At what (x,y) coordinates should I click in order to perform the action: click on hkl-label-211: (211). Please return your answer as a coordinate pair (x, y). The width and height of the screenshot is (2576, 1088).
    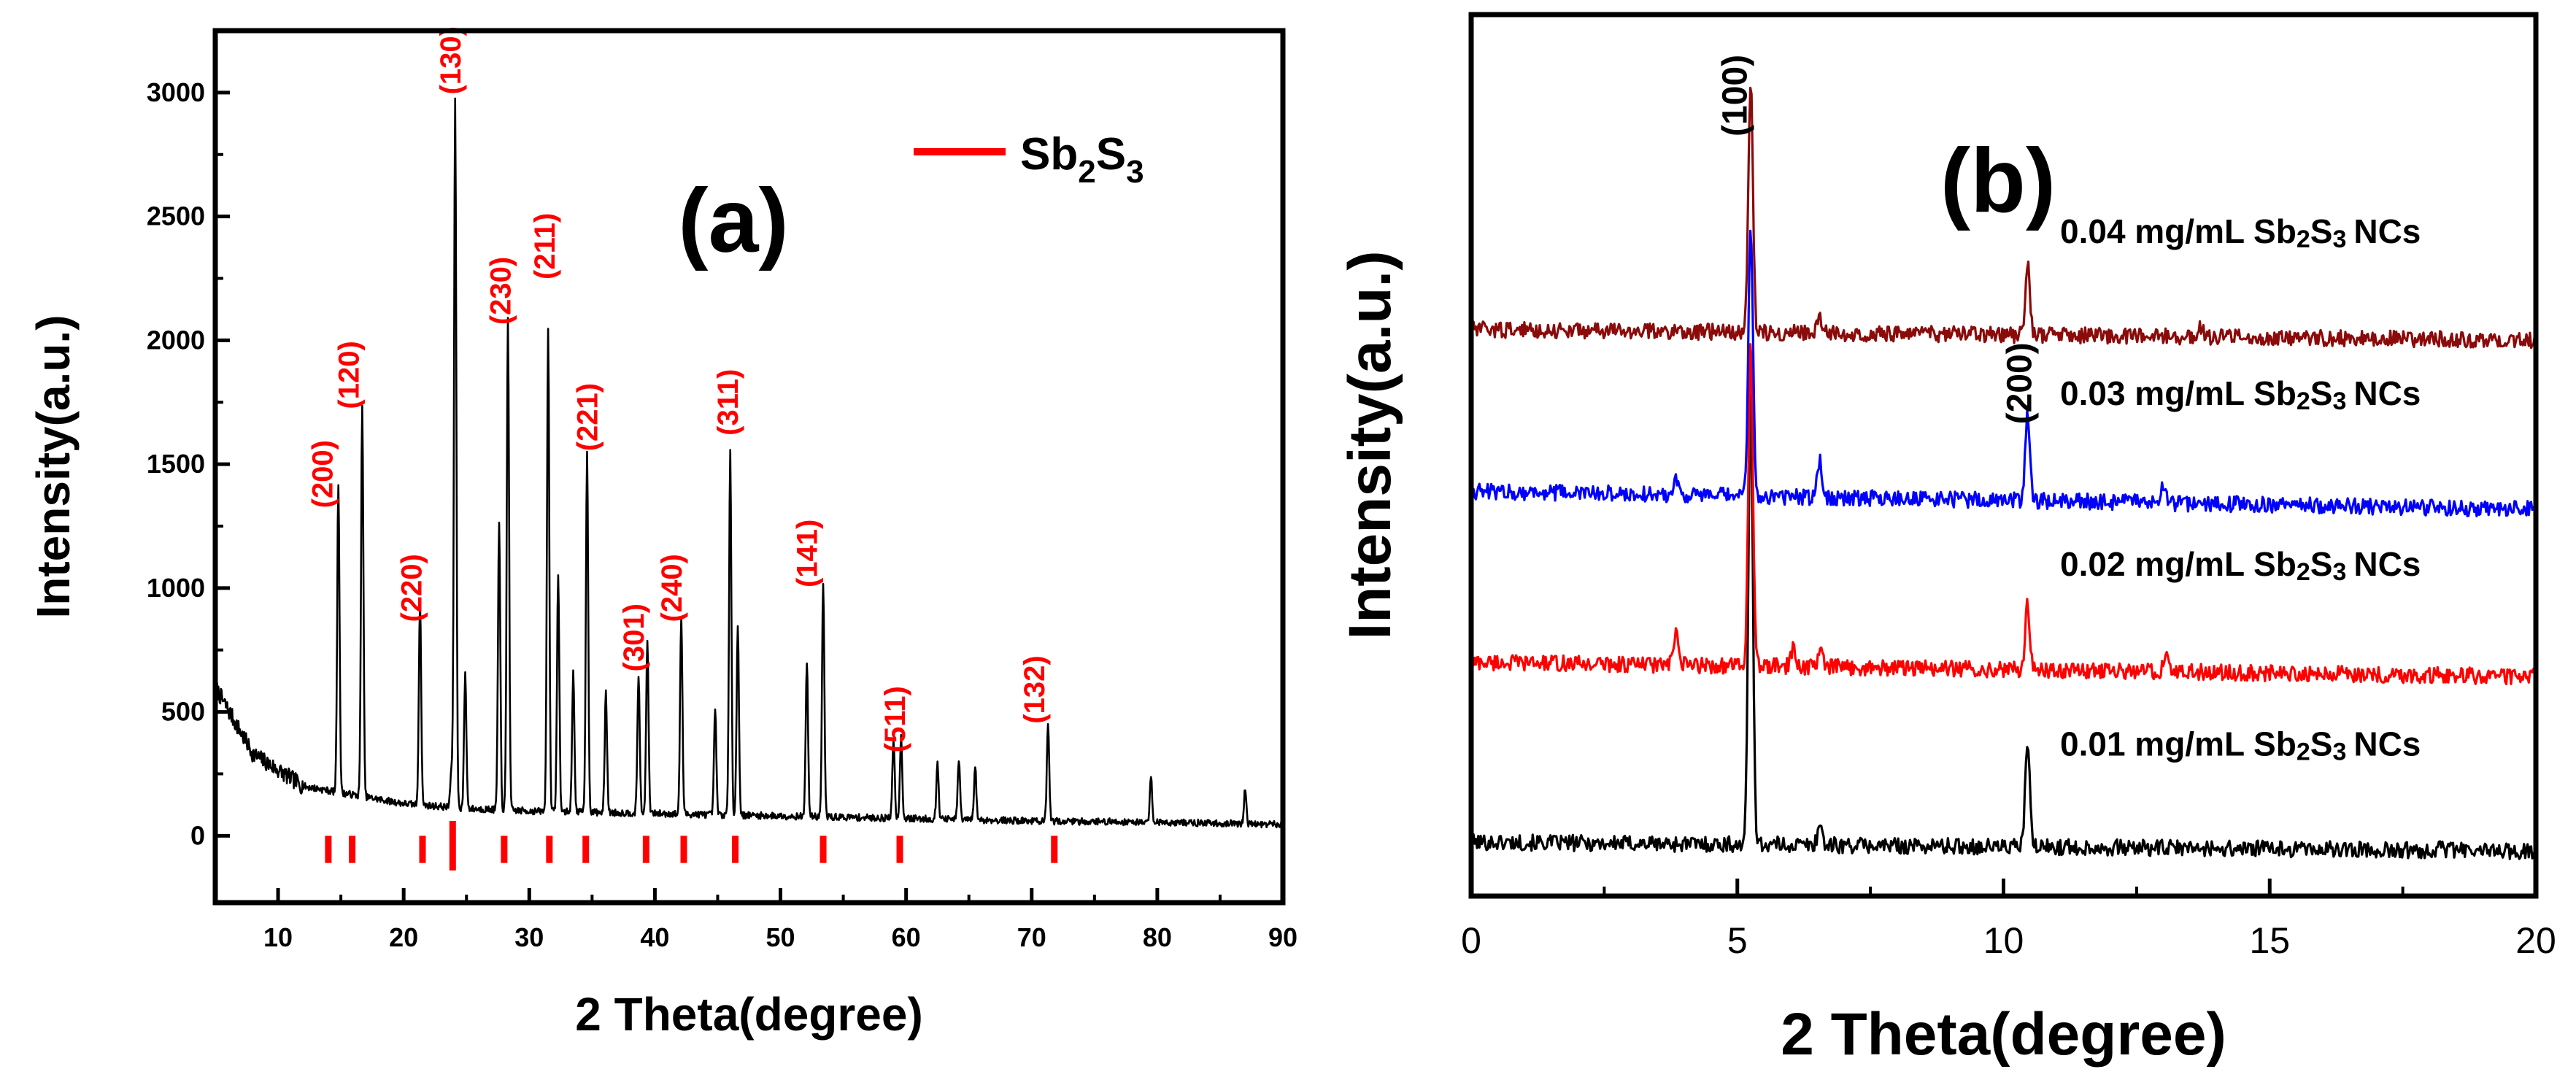
    Looking at the image, I should click on (545, 246).